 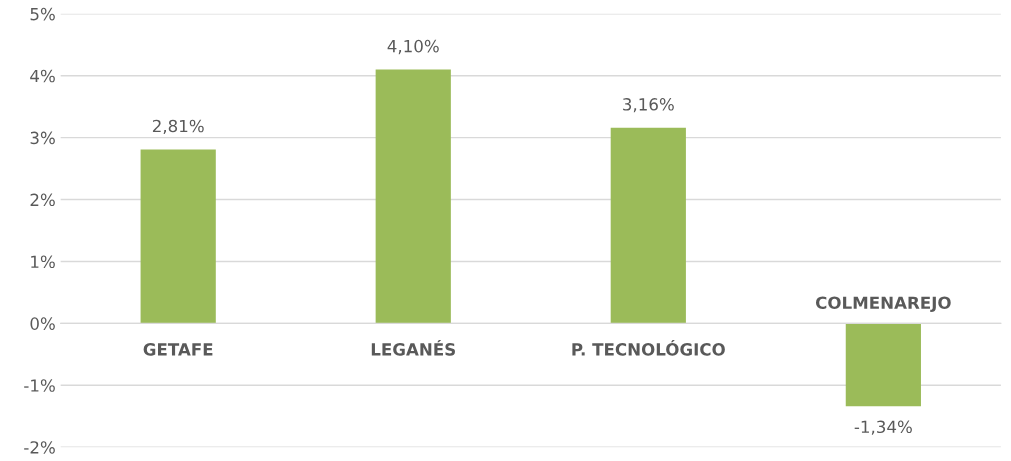 What do you see at coordinates (648, 105) in the screenshot?
I see `data-label: 3,16%` at bounding box center [648, 105].